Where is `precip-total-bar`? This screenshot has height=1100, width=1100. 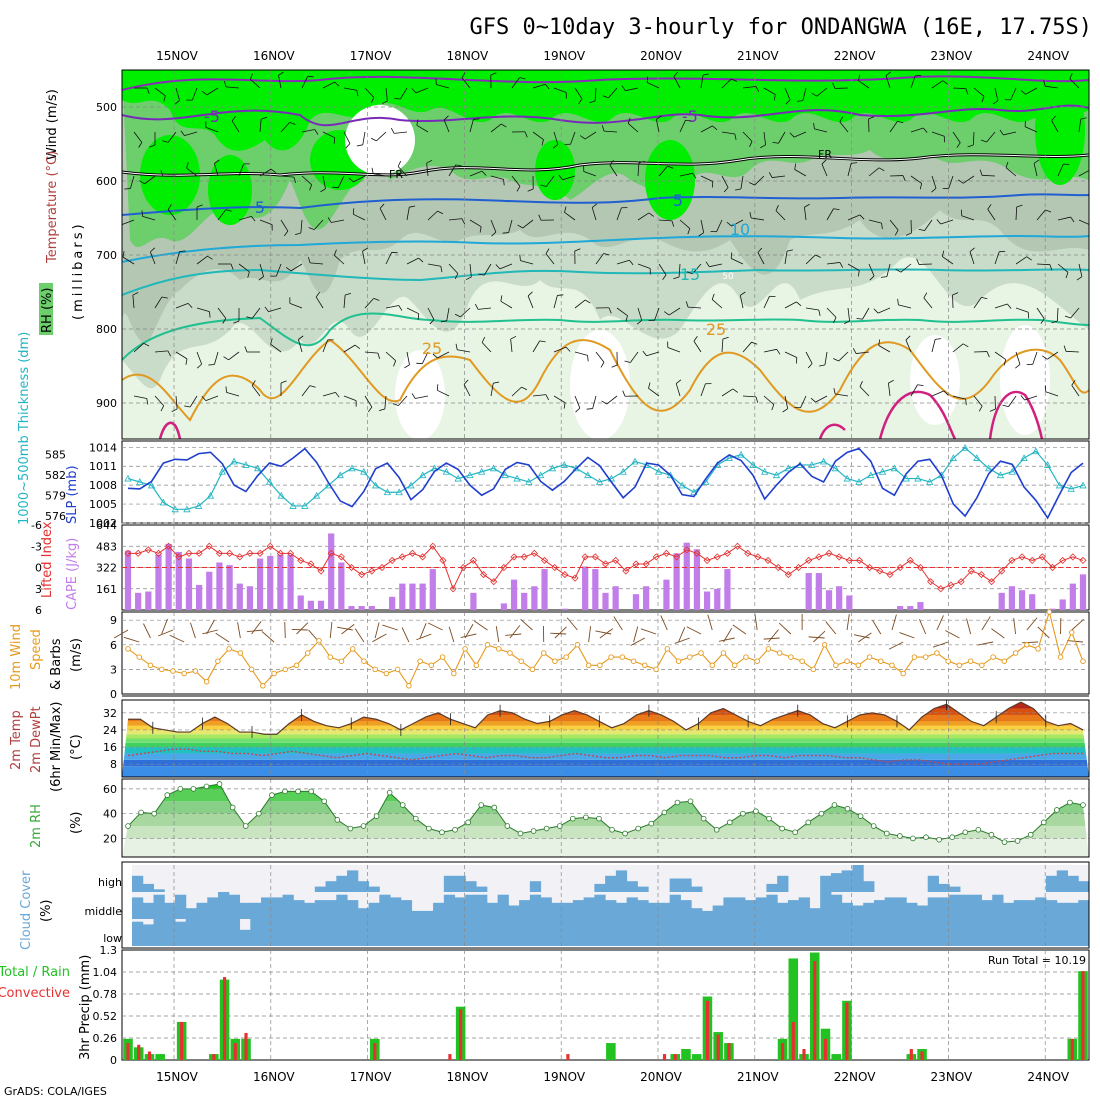 precip-total-bar is located at coordinates (686, 1054).